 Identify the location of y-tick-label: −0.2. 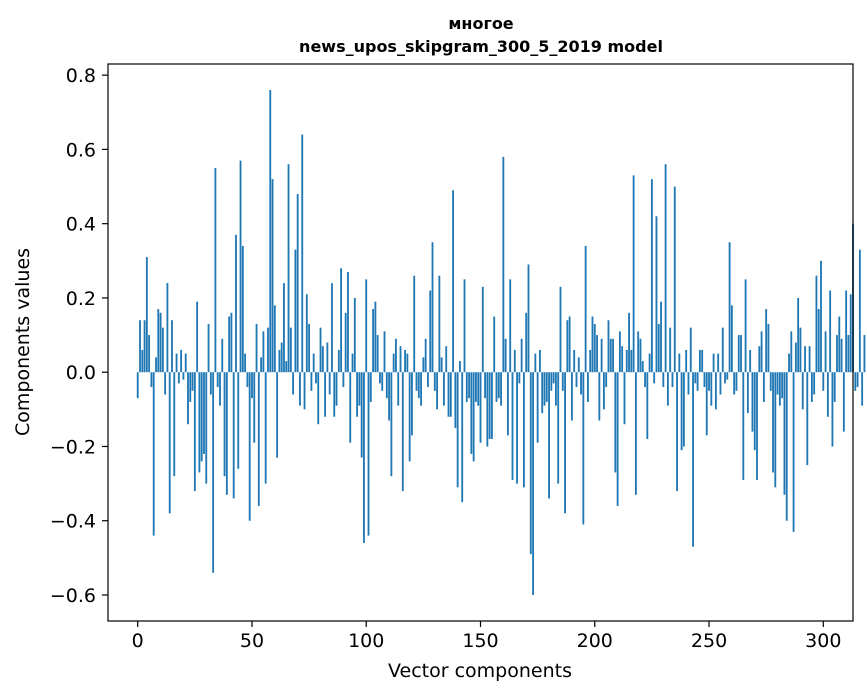
(73, 447).